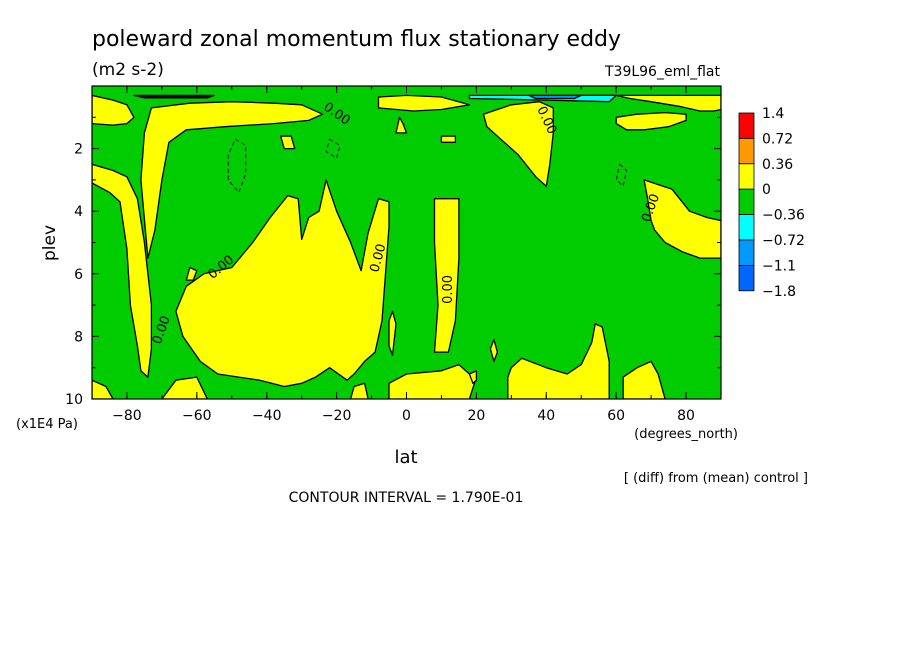  Describe the element at coordinates (406, 416) in the screenshot. I see `x-tick-label: 0` at that location.